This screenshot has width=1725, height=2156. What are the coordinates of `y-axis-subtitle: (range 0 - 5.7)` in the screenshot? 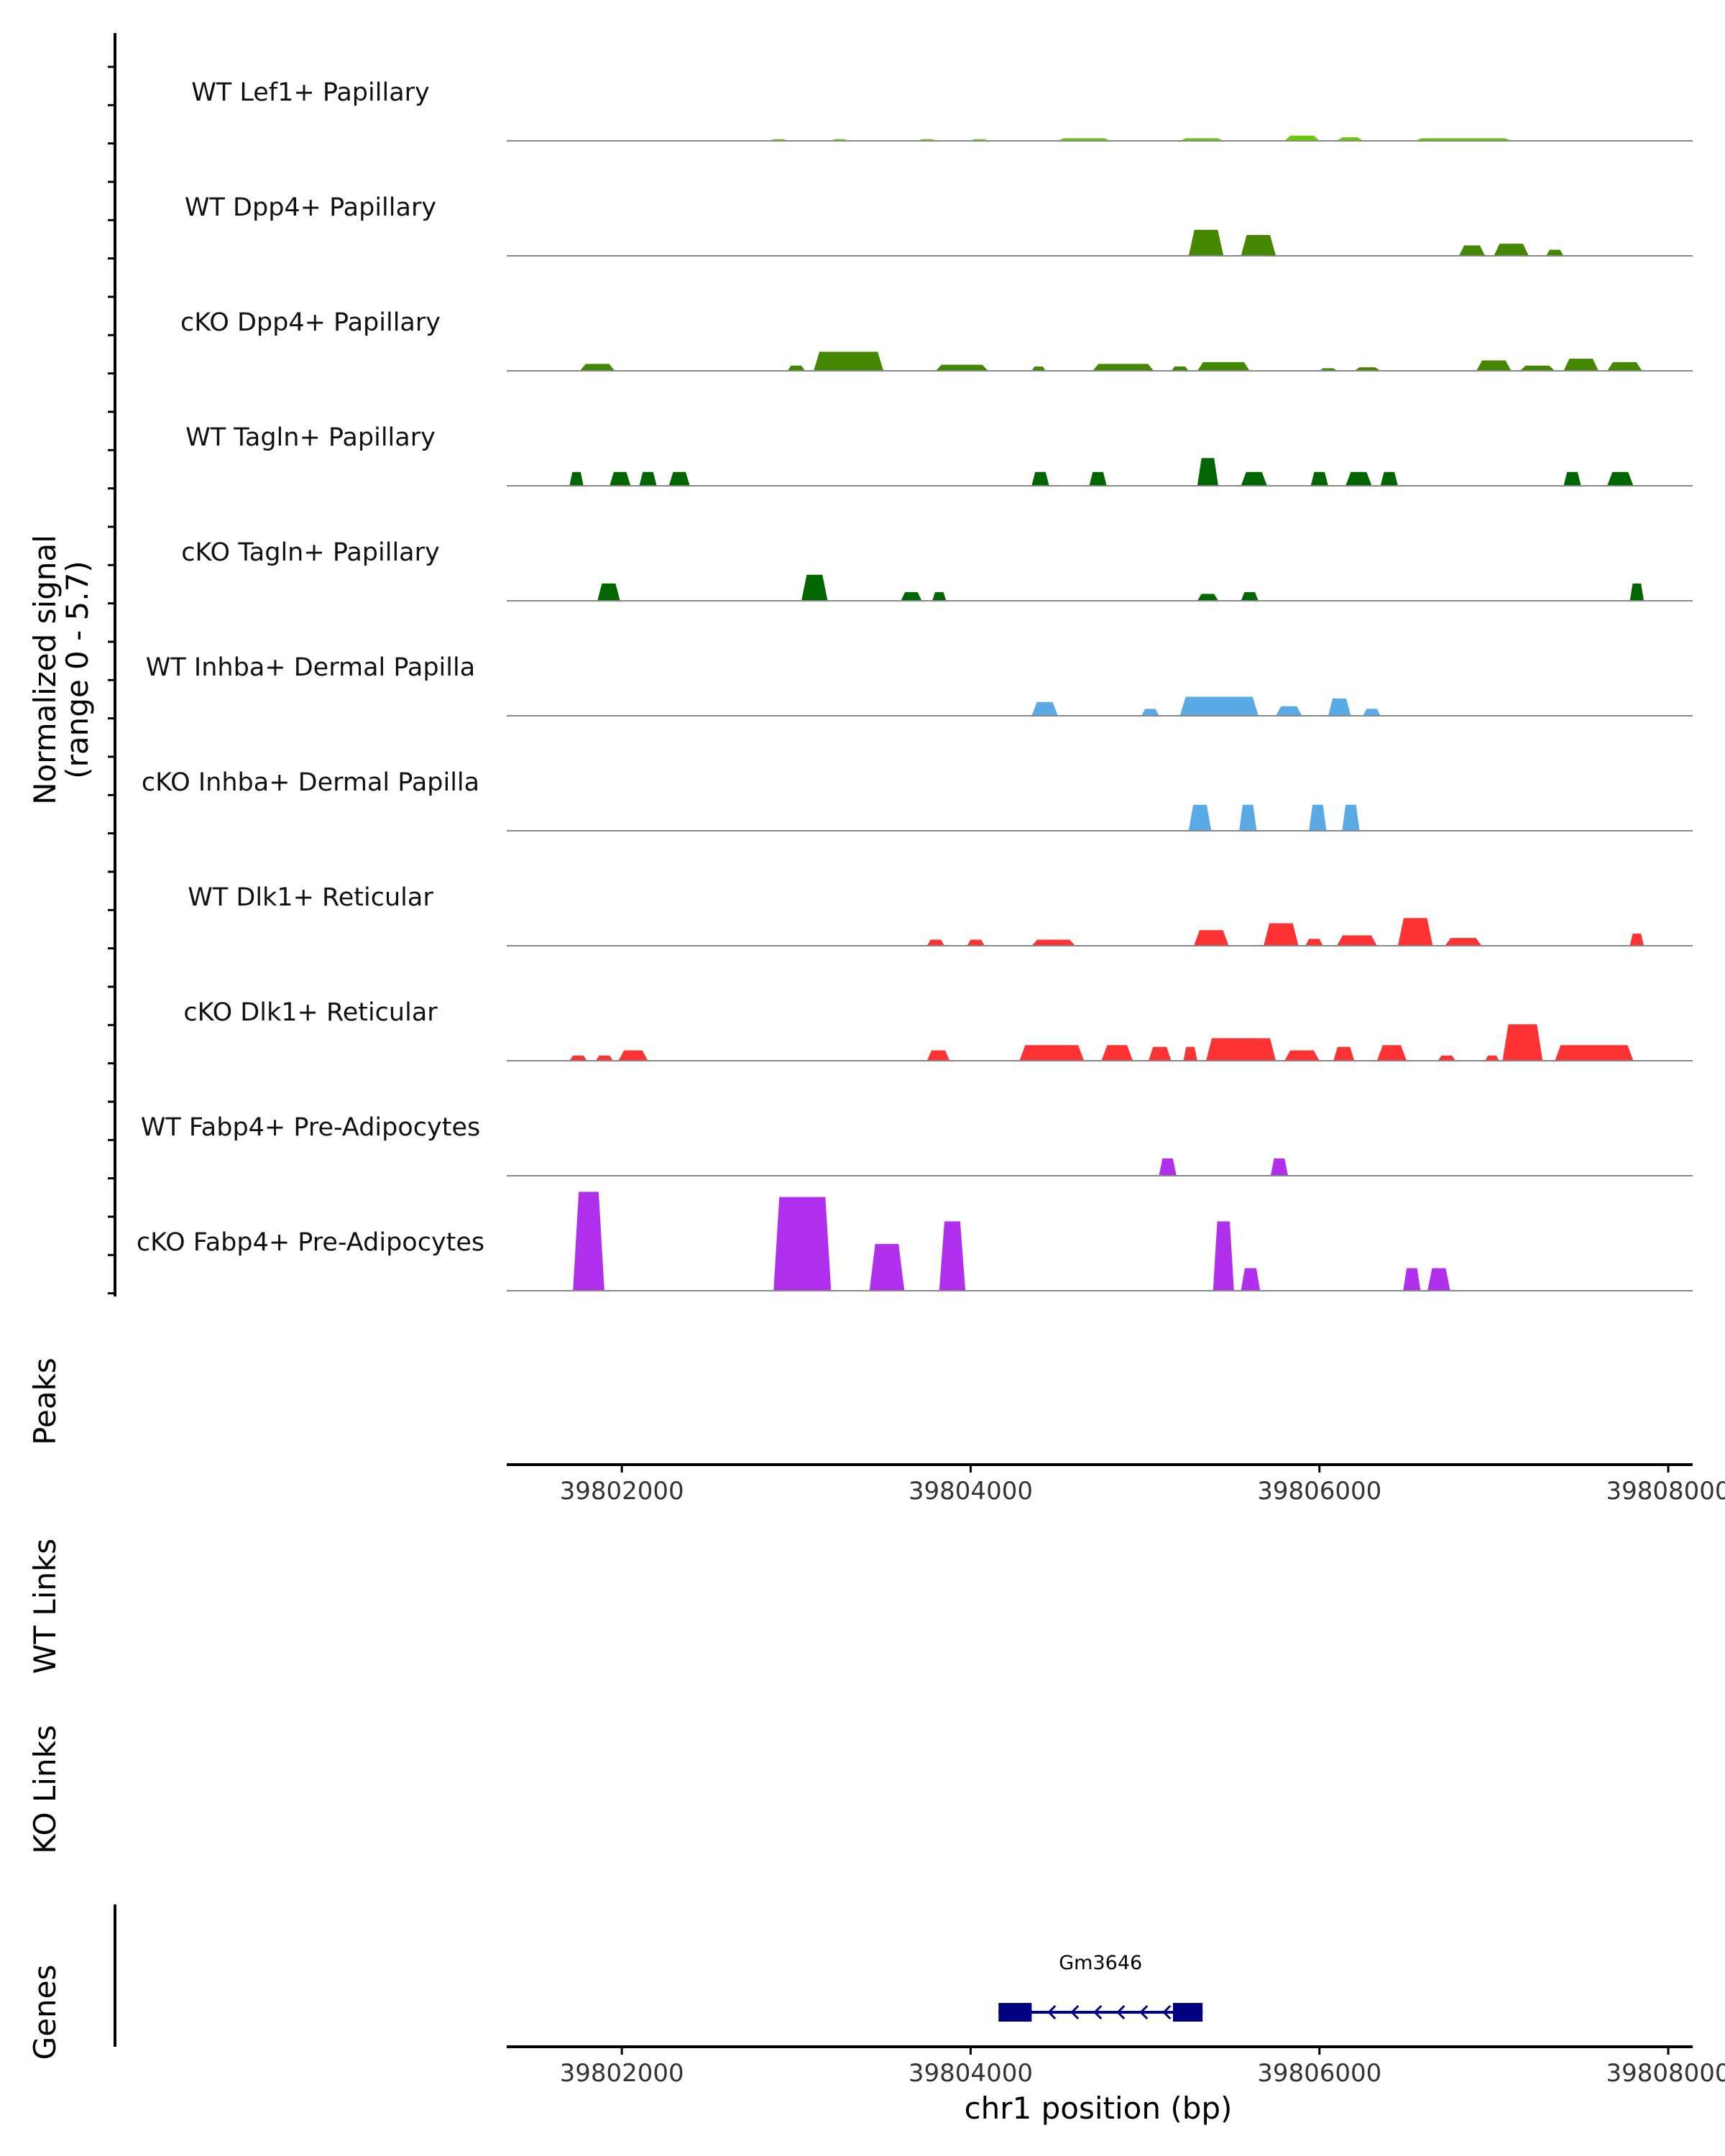 It's located at (77, 670).